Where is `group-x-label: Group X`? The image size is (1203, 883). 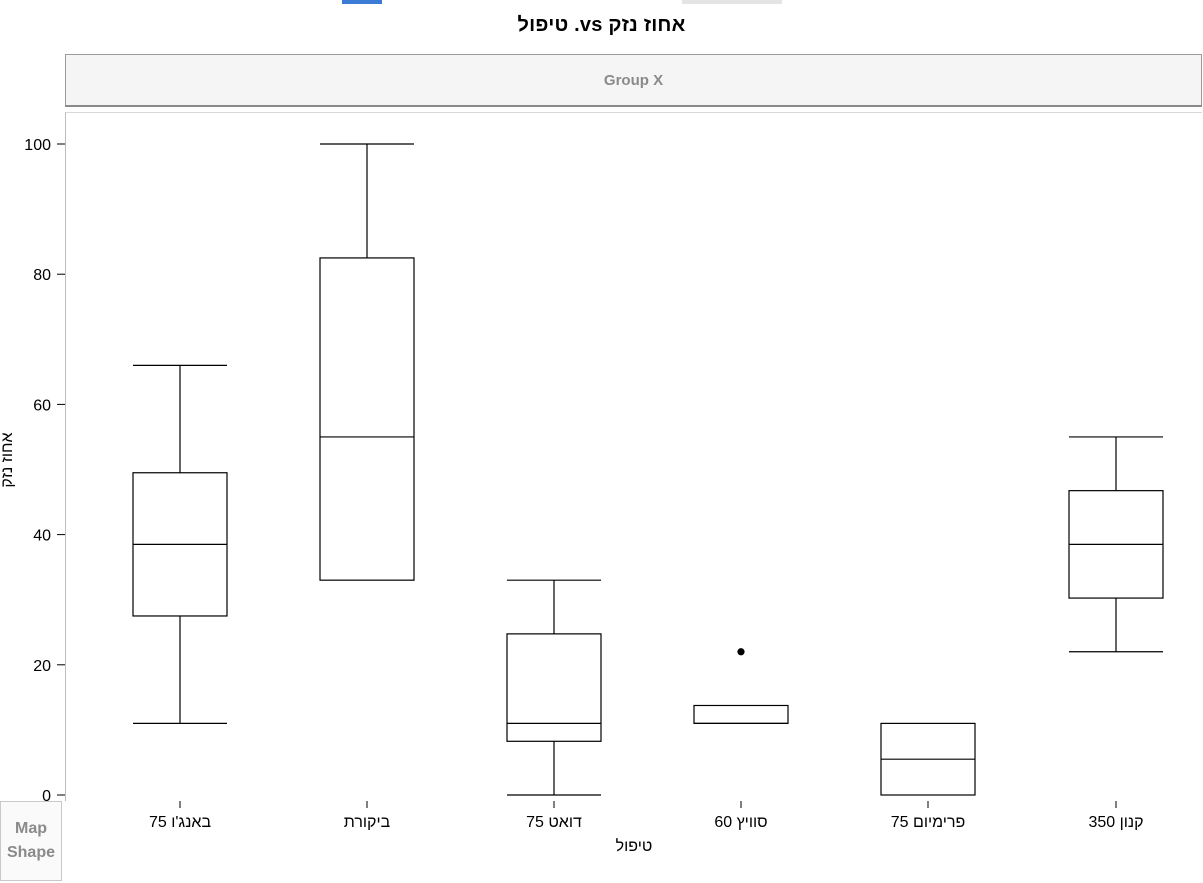 group-x-label: Group X is located at coordinates (633, 80).